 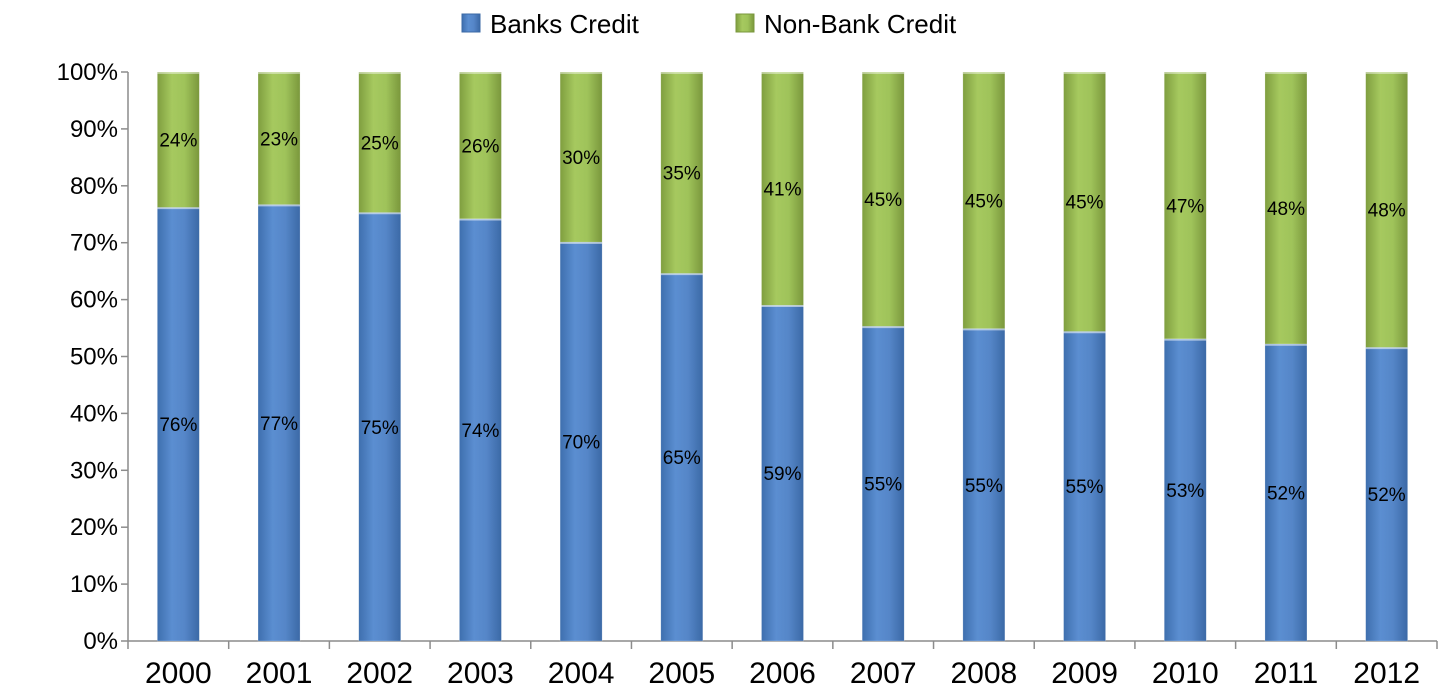 I want to click on data-label: 53%, so click(x=1185, y=491).